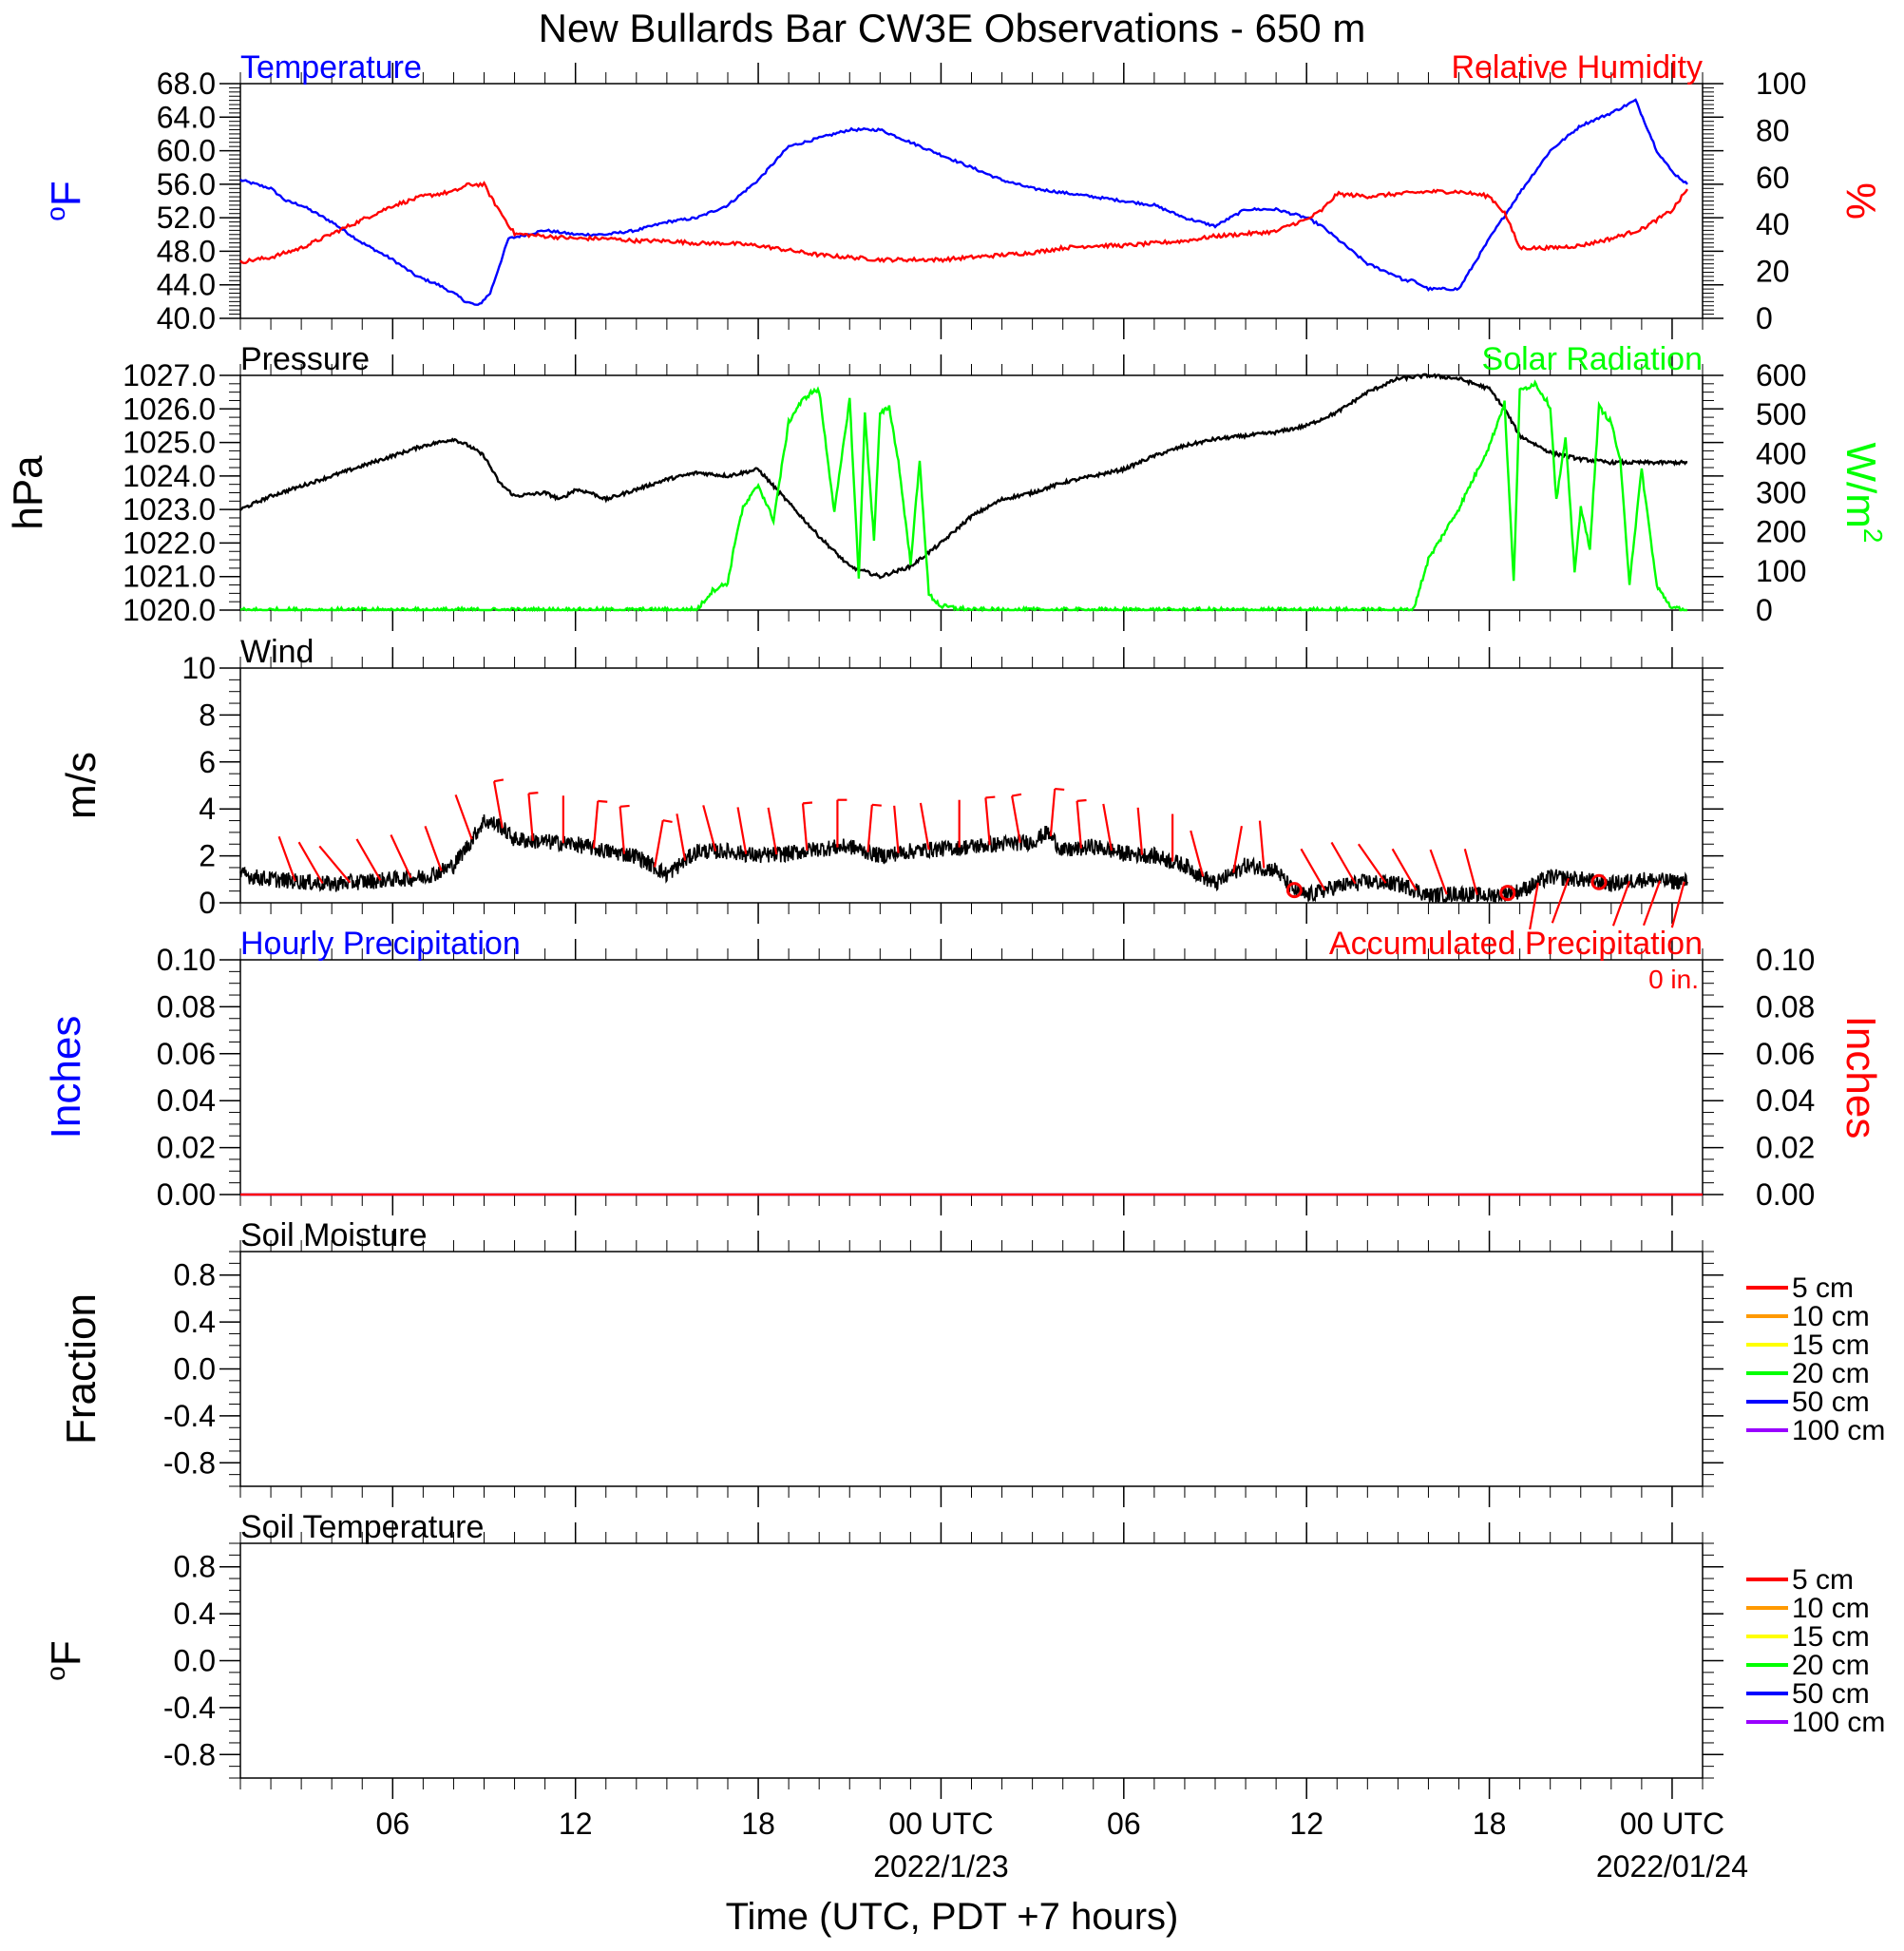 The image size is (1904, 1951). I want to click on panel-title-right: Solar Radiation, so click(1592, 359).